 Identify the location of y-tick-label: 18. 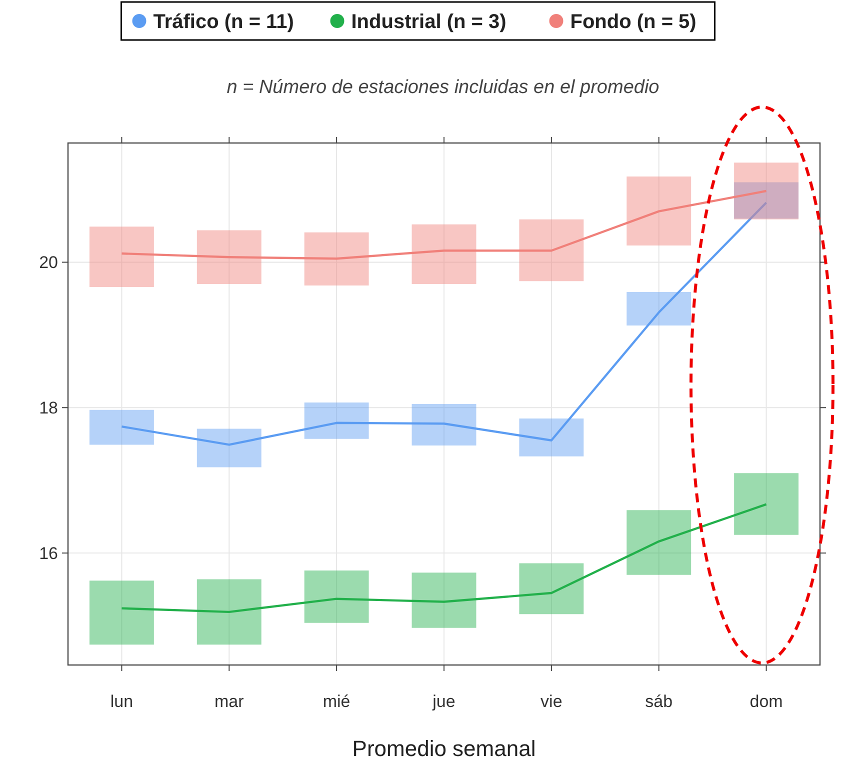
(48, 408).